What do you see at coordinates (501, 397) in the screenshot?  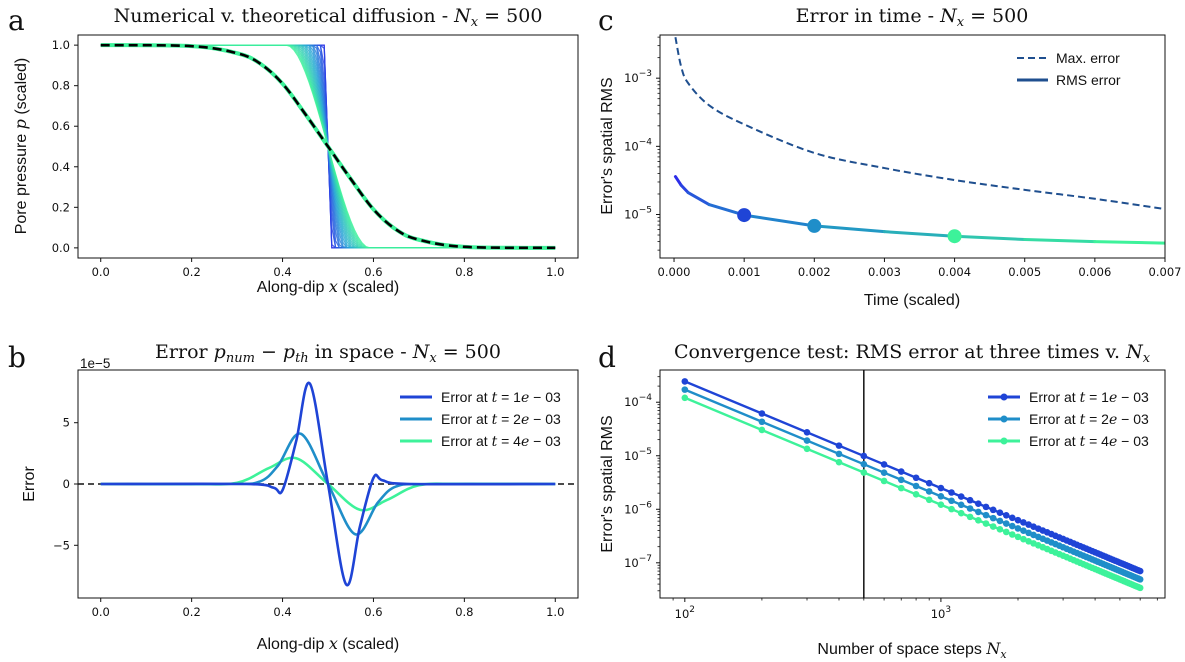 I see `legend-b-label-1: Error at t = 1e − 03` at bounding box center [501, 397].